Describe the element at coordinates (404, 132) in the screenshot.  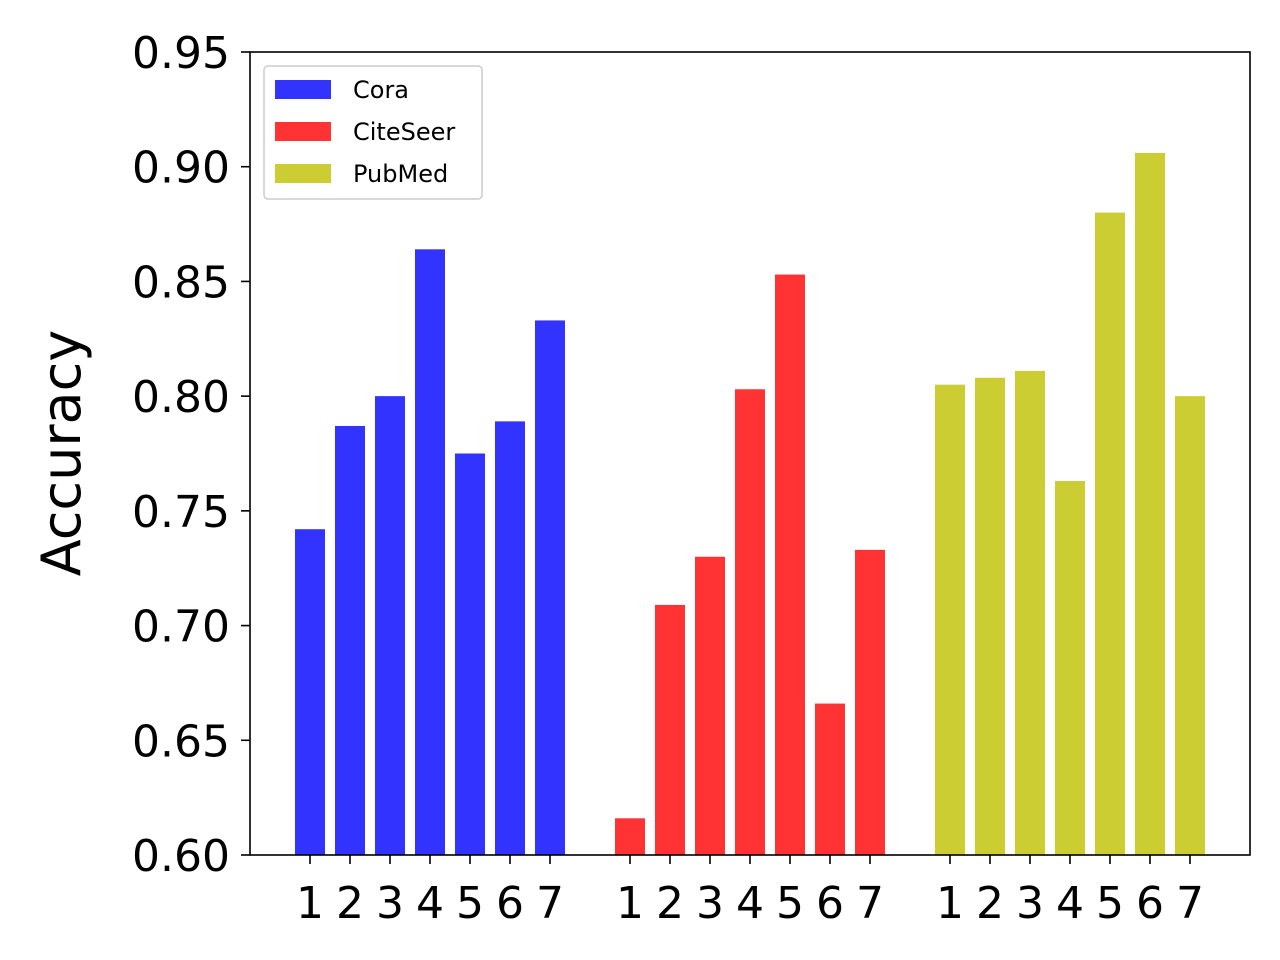
I see `legend-label-citeseer: CiteSeer` at that location.